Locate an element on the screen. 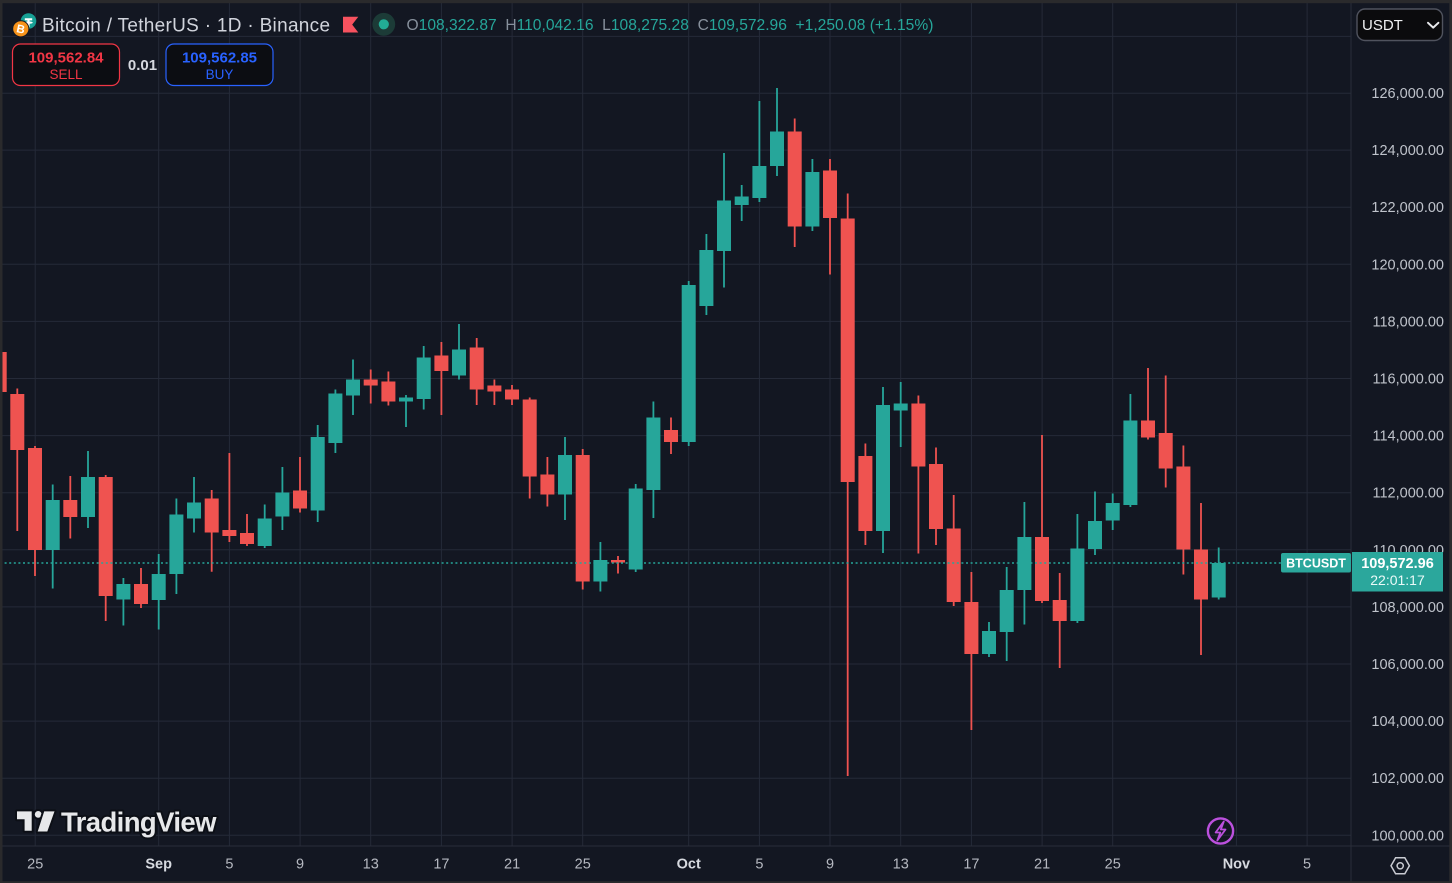 Image resolution: width=1452 pixels, height=883 pixels. svg-text: 122,000.00 is located at coordinates (1407, 208).